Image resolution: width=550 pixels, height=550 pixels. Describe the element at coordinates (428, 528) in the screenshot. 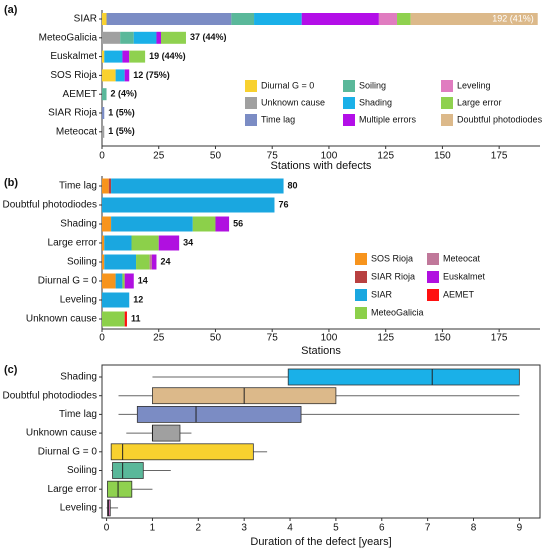

I see `x-tick-label: 7` at that location.